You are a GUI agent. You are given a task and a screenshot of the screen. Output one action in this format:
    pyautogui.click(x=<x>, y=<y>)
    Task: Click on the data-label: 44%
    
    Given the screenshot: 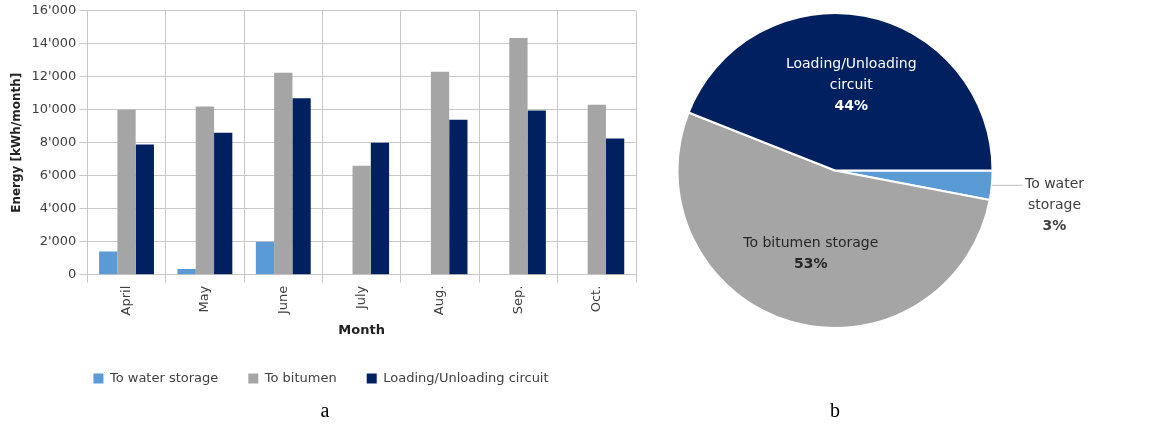 What is the action you would take?
    pyautogui.click(x=851, y=105)
    